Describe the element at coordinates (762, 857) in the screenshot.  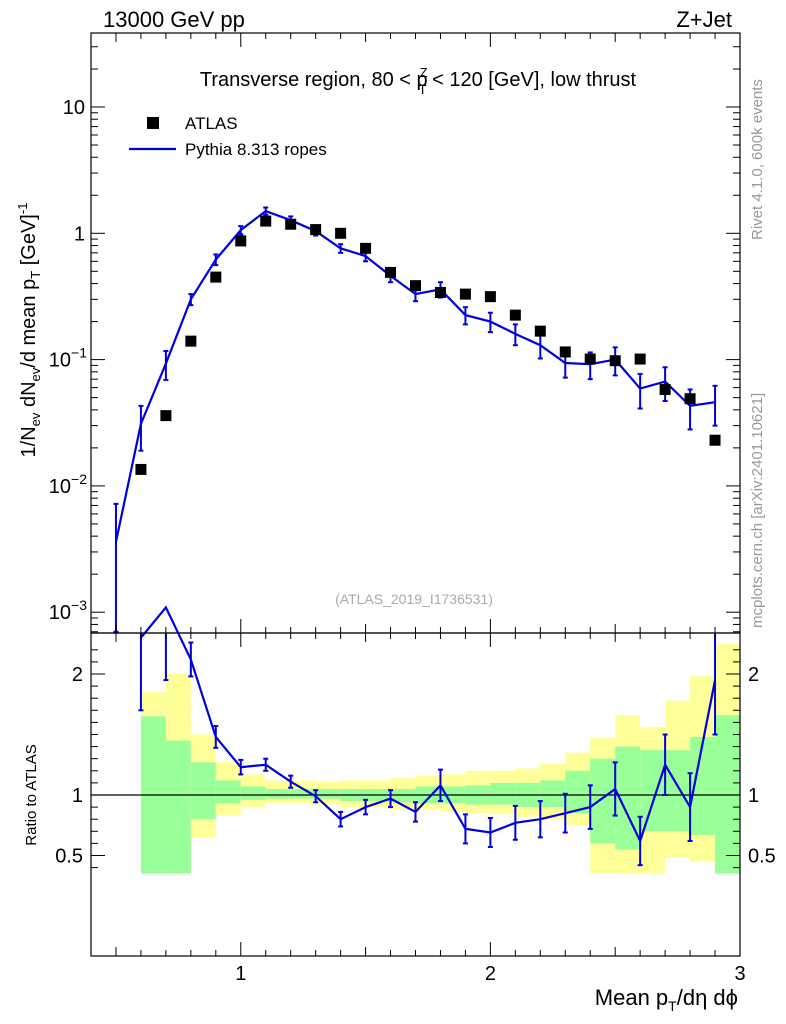
I see `ratio-y-tick-label-right: 0.5` at that location.